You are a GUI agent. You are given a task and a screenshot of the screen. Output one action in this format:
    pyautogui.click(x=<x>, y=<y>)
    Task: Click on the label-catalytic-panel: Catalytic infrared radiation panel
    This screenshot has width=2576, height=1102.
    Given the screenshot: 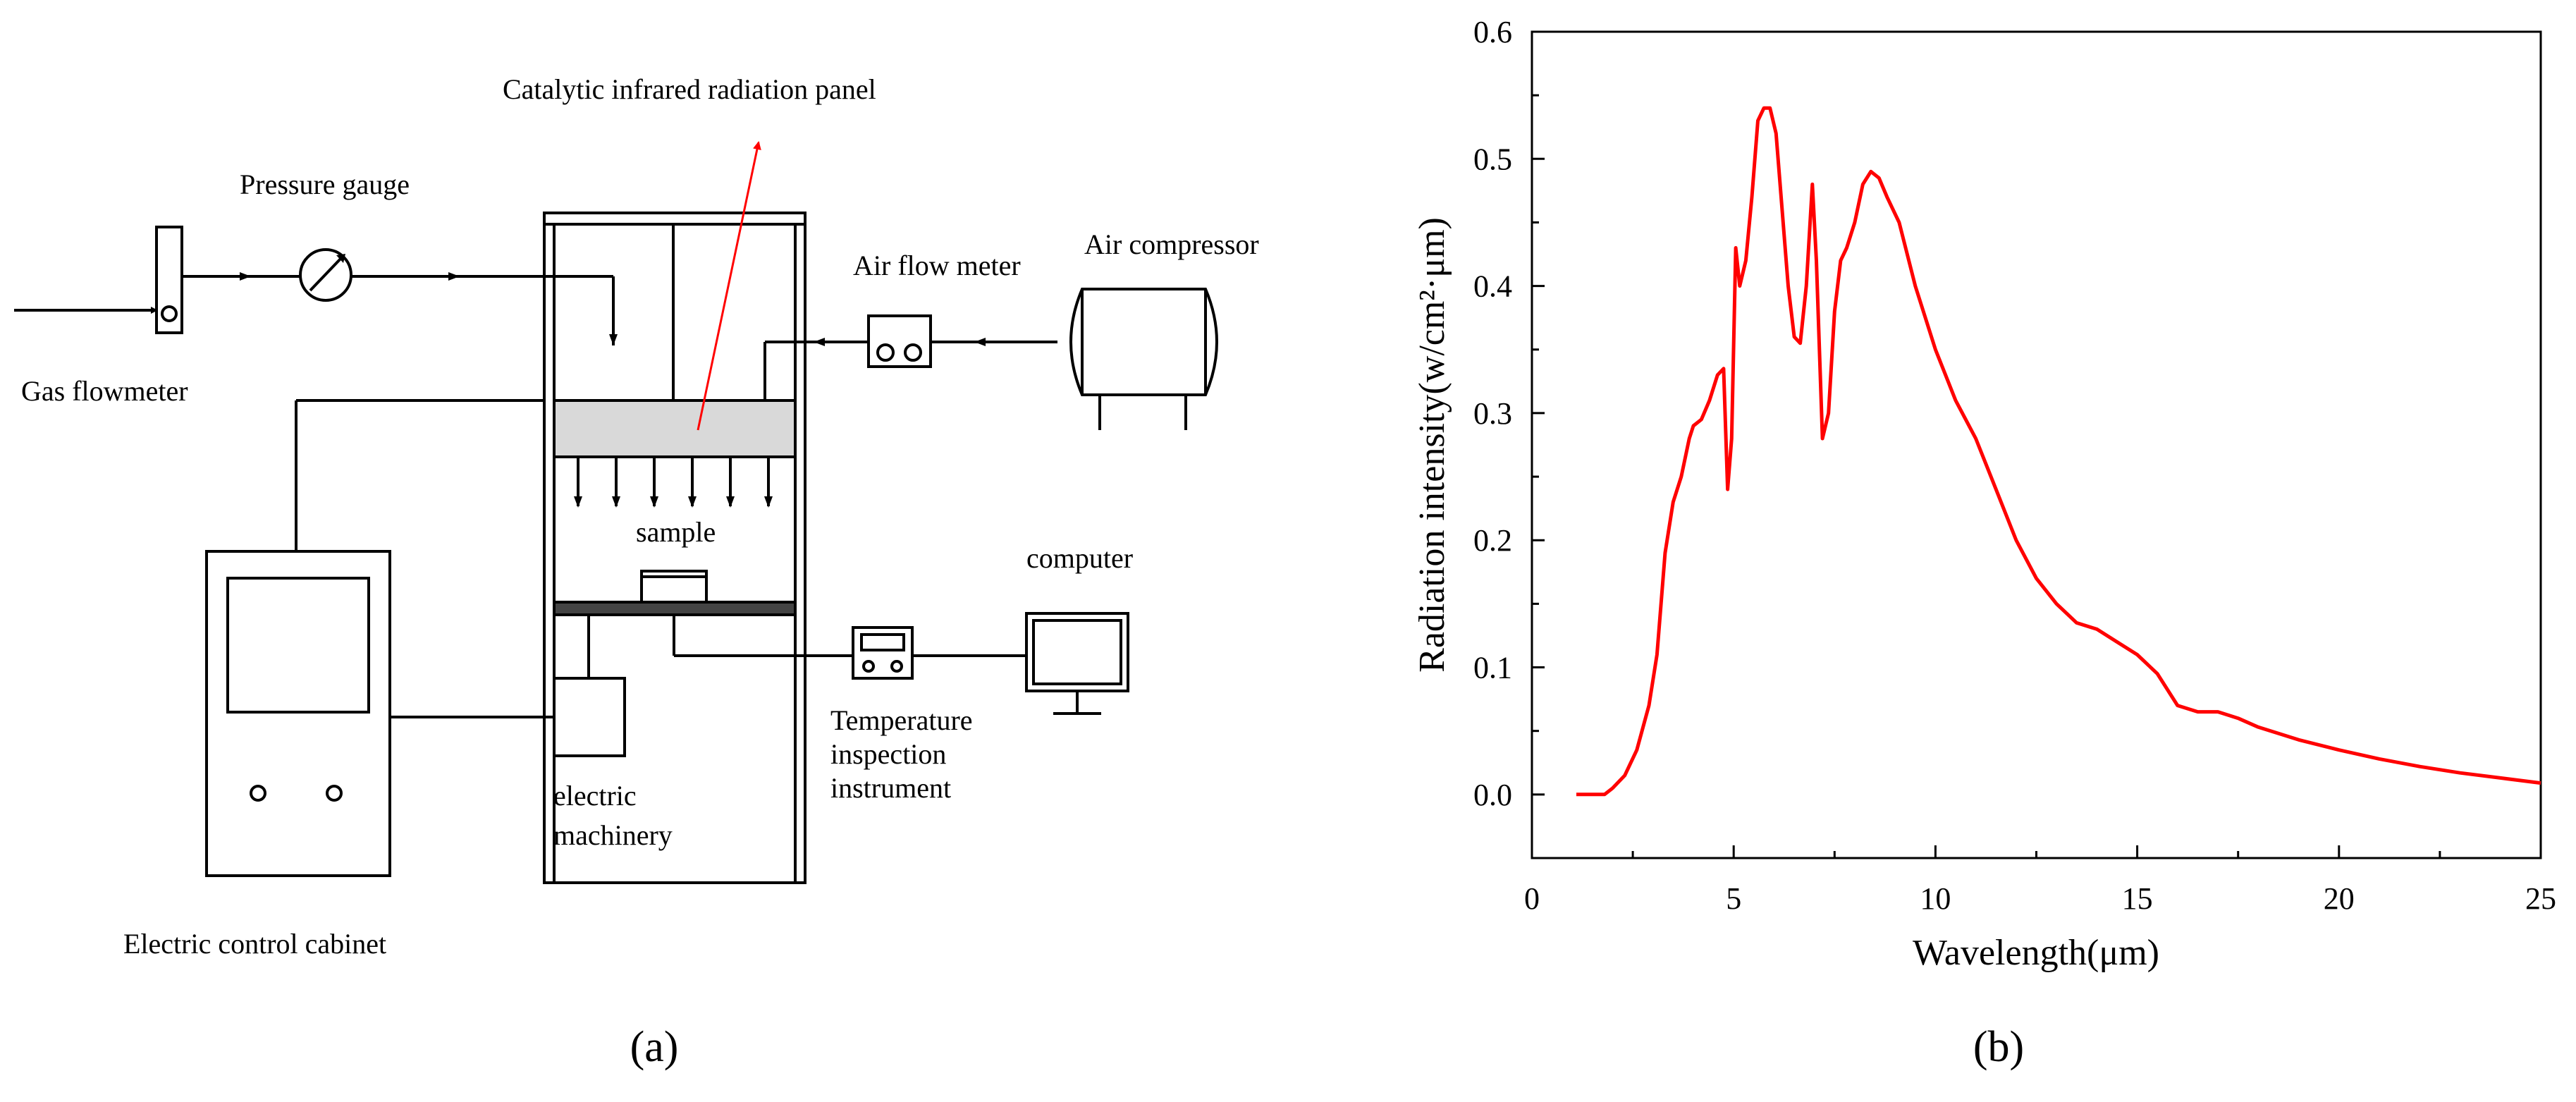 What is the action you would take?
    pyautogui.click(x=689, y=89)
    